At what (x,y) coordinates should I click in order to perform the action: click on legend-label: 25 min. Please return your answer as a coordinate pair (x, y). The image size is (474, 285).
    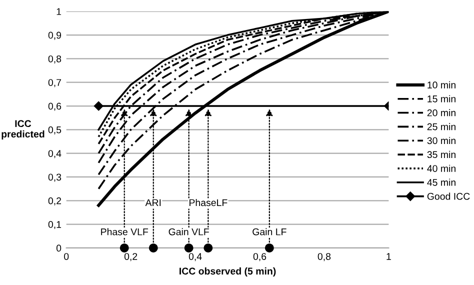
    Looking at the image, I should click on (441, 126).